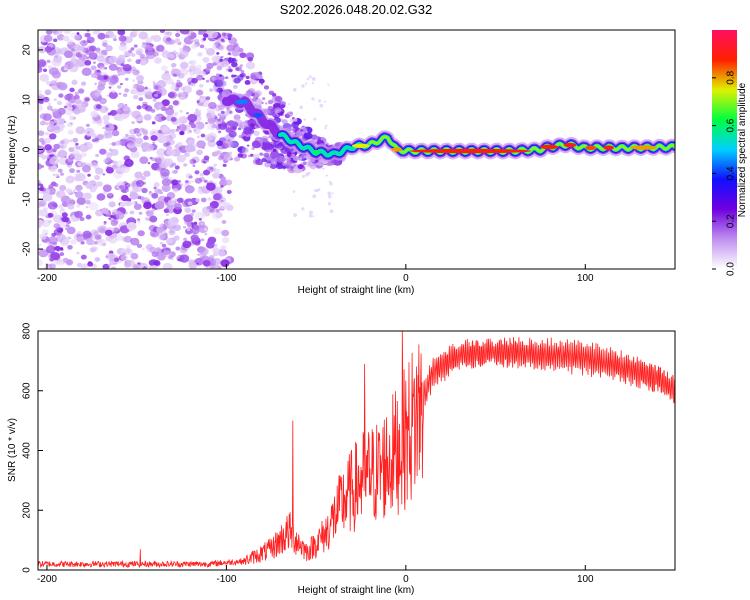 This screenshot has height=600, width=750. Describe the element at coordinates (731, 125) in the screenshot. I see `colorbar-tick-label: 0.6` at that location.